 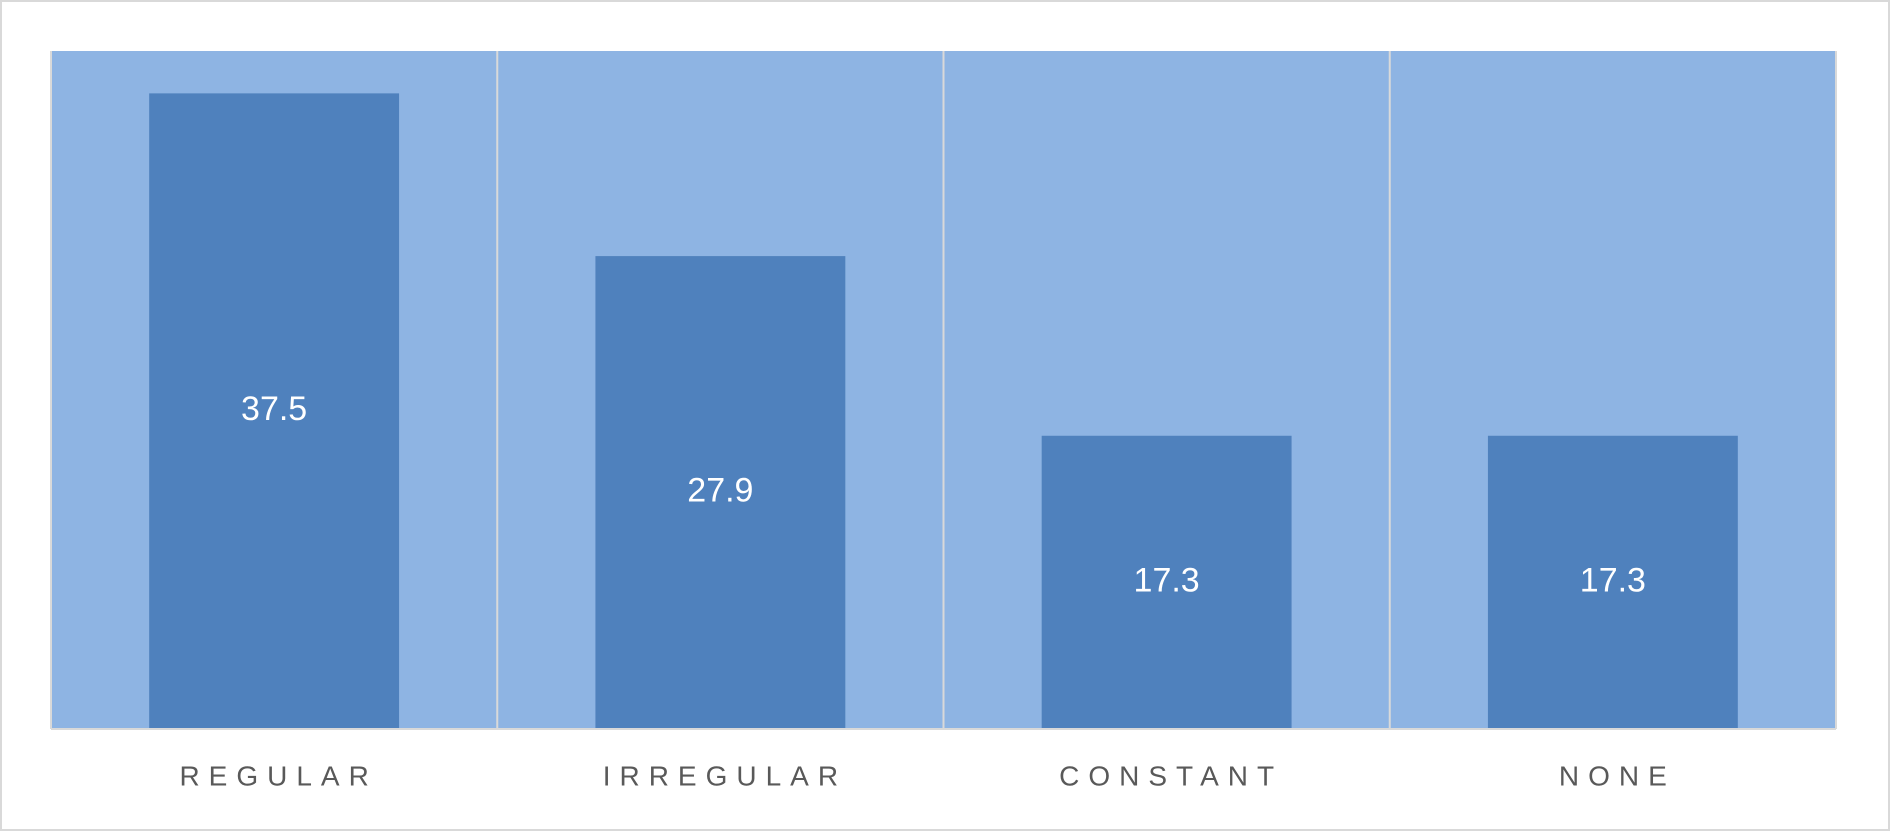 What do you see at coordinates (725, 775) in the screenshot?
I see `x-tick-label: IRREGULAR` at bounding box center [725, 775].